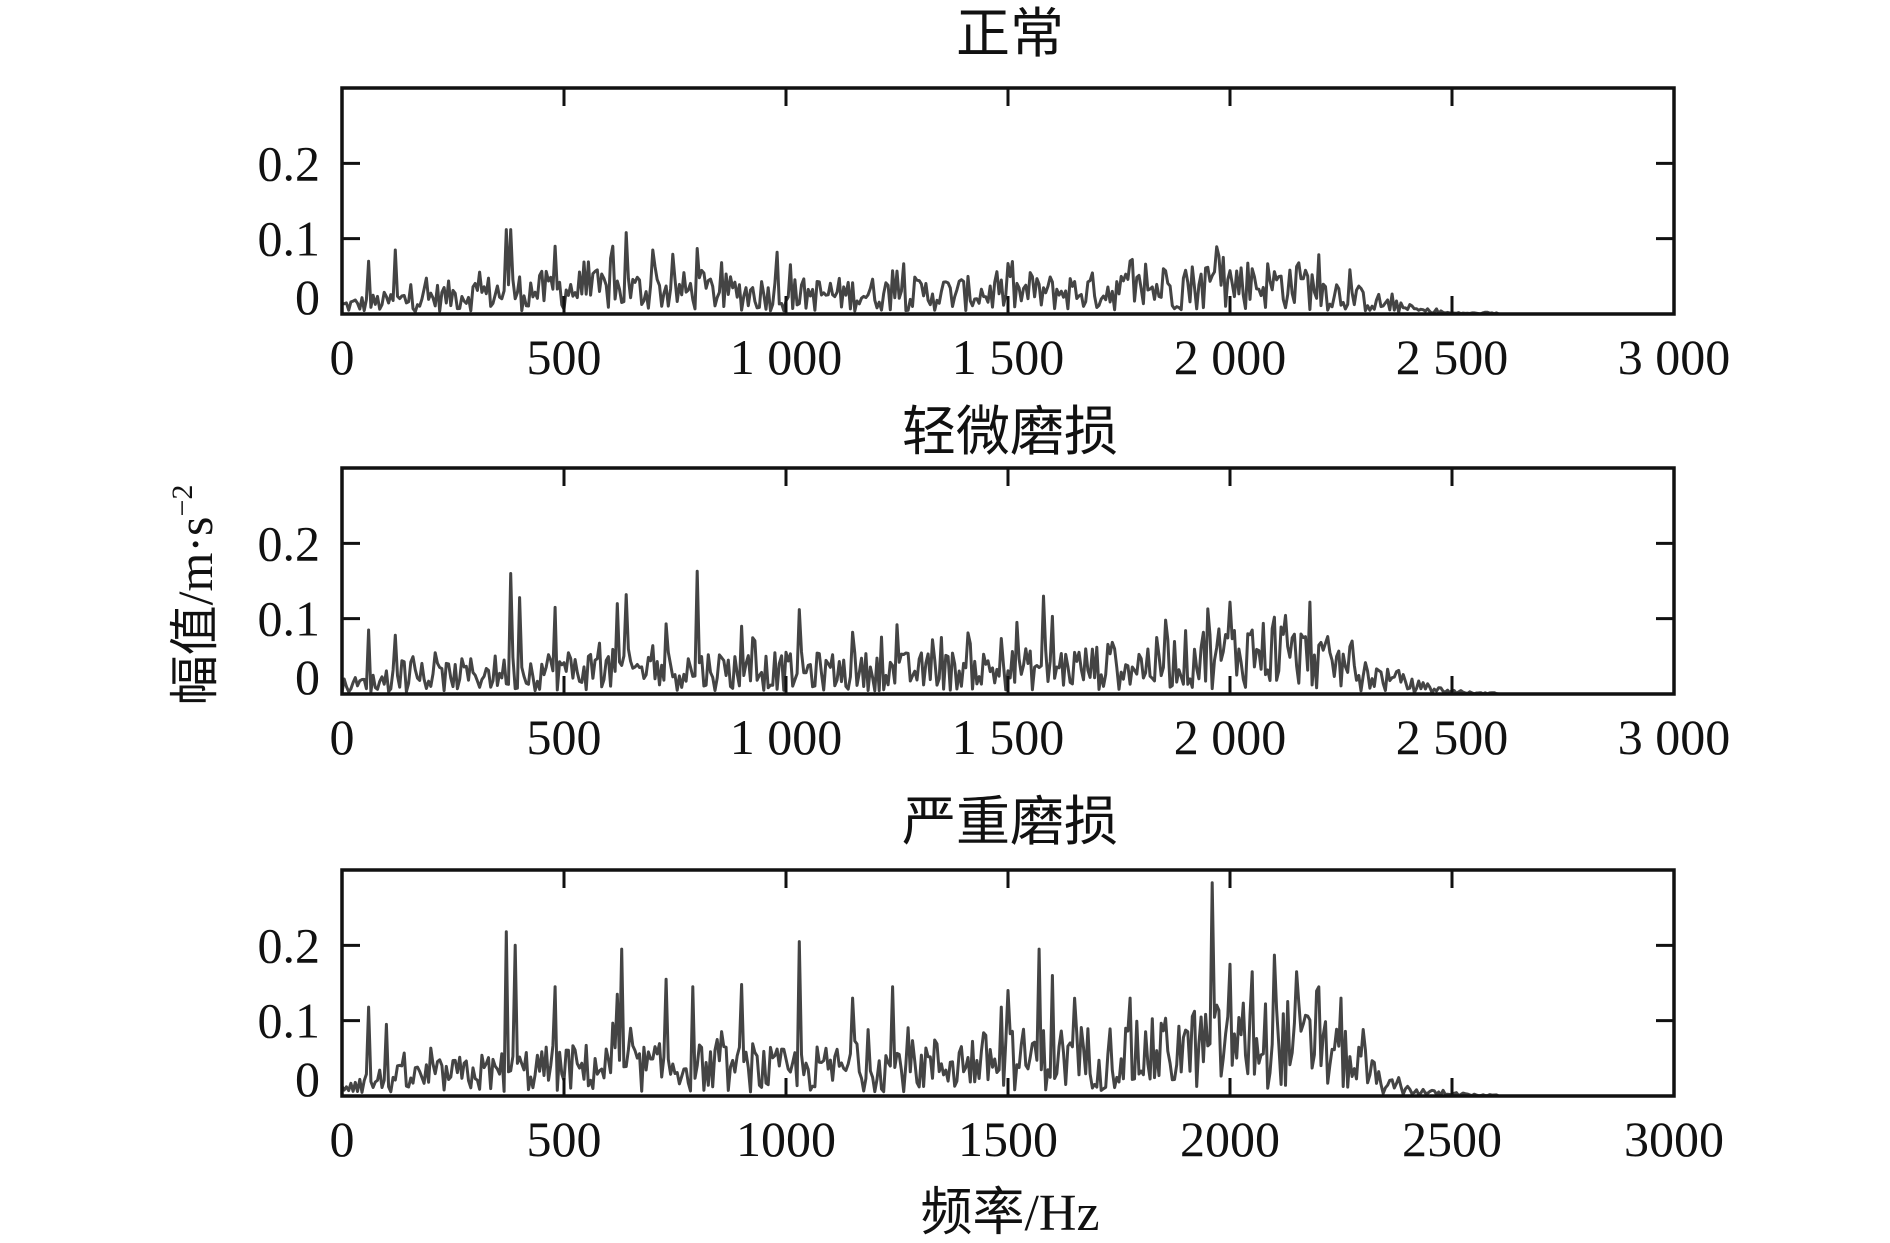 The width and height of the screenshot is (1890, 1243). Describe the element at coordinates (1010, 822) in the screenshot. I see `panel-title-severe-wear: 严重磨损` at that location.